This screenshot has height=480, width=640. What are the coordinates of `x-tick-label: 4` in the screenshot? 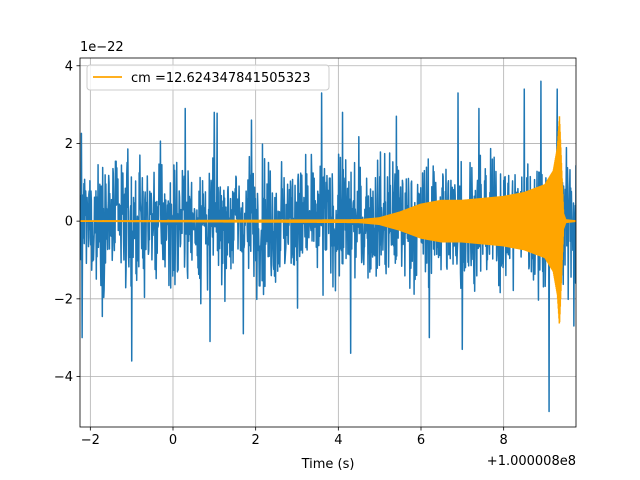 It's located at (338, 440).